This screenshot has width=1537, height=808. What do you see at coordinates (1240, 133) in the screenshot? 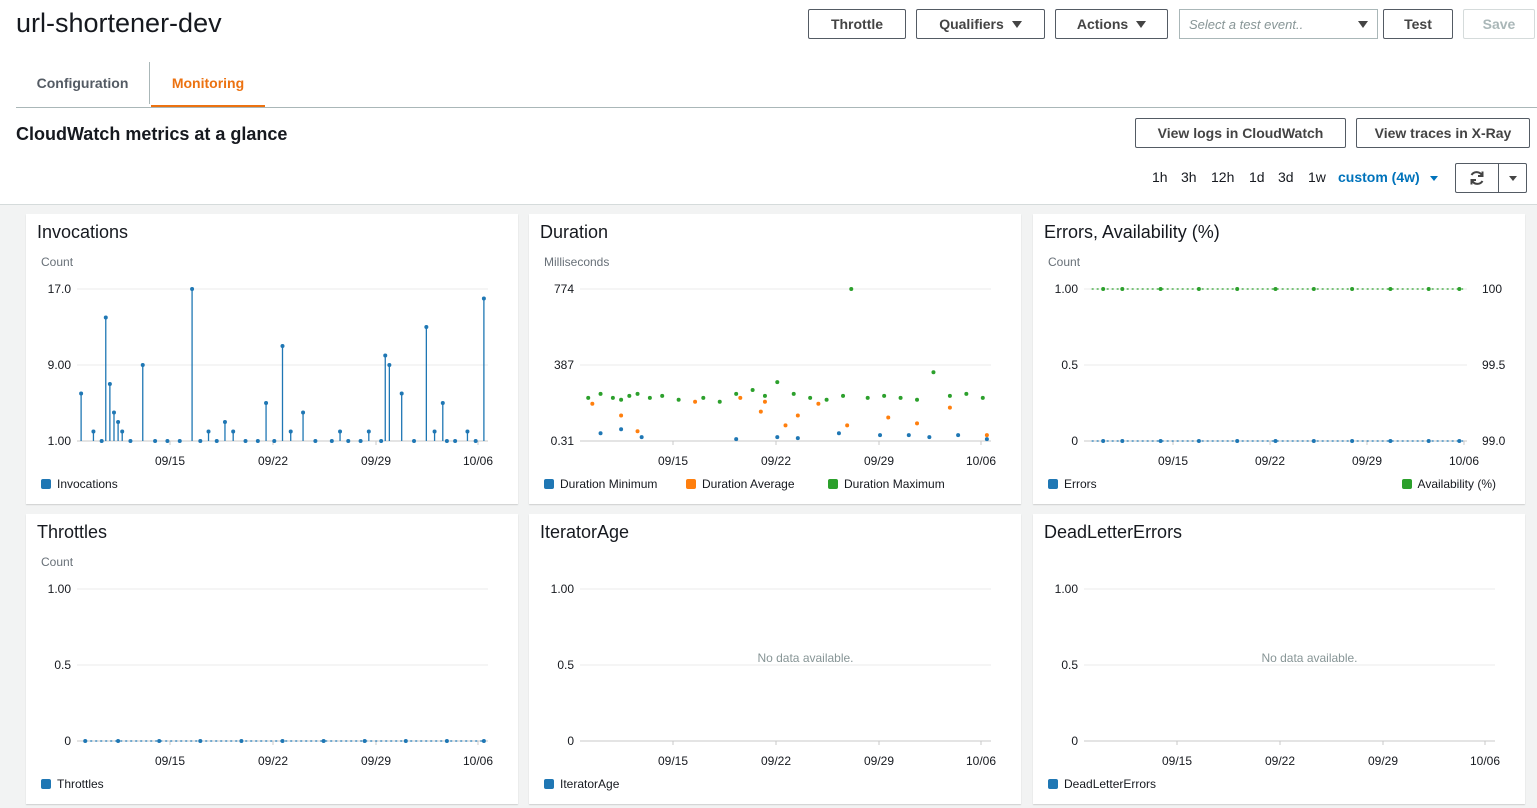
I see `view-logs-button: View logs in CloudWatch` at bounding box center [1240, 133].